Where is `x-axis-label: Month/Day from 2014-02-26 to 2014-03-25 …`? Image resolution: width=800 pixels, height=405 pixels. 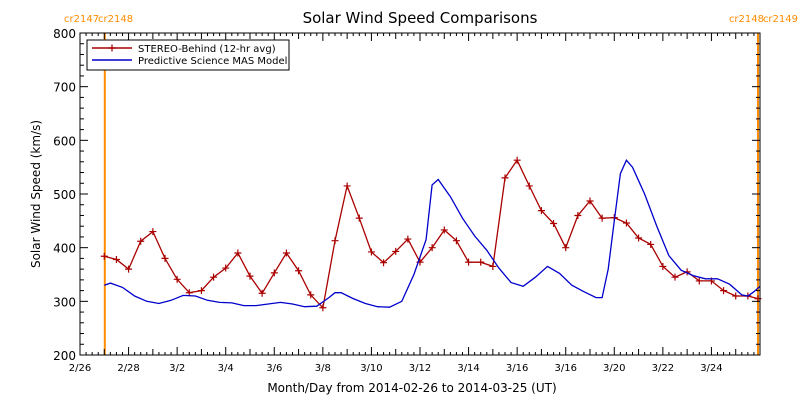
x-axis-label: Month/Day from 2014-02-26 to 2014-03-25 … is located at coordinates (411, 388).